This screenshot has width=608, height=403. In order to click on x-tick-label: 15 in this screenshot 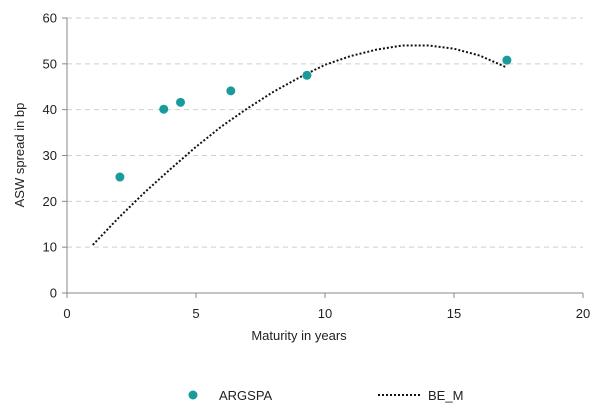, I will do `click(454, 313)`.